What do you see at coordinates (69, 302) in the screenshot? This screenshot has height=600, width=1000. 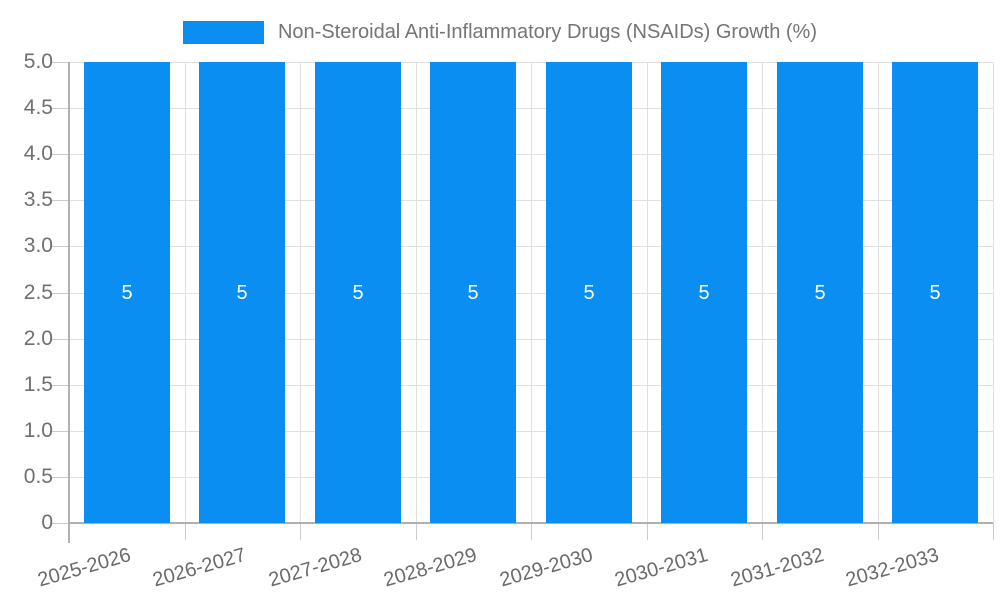 I see `y-axis-line` at bounding box center [69, 302].